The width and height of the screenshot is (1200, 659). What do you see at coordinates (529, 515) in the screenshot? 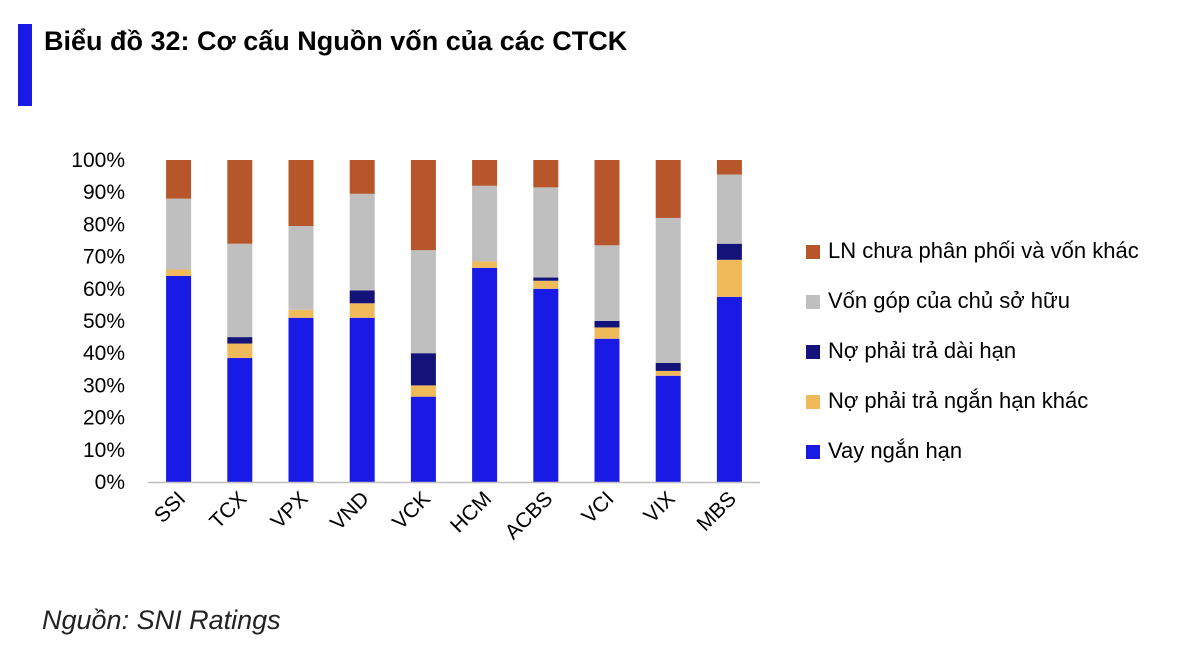
I see `x-tick-label: ACBS` at bounding box center [529, 515].